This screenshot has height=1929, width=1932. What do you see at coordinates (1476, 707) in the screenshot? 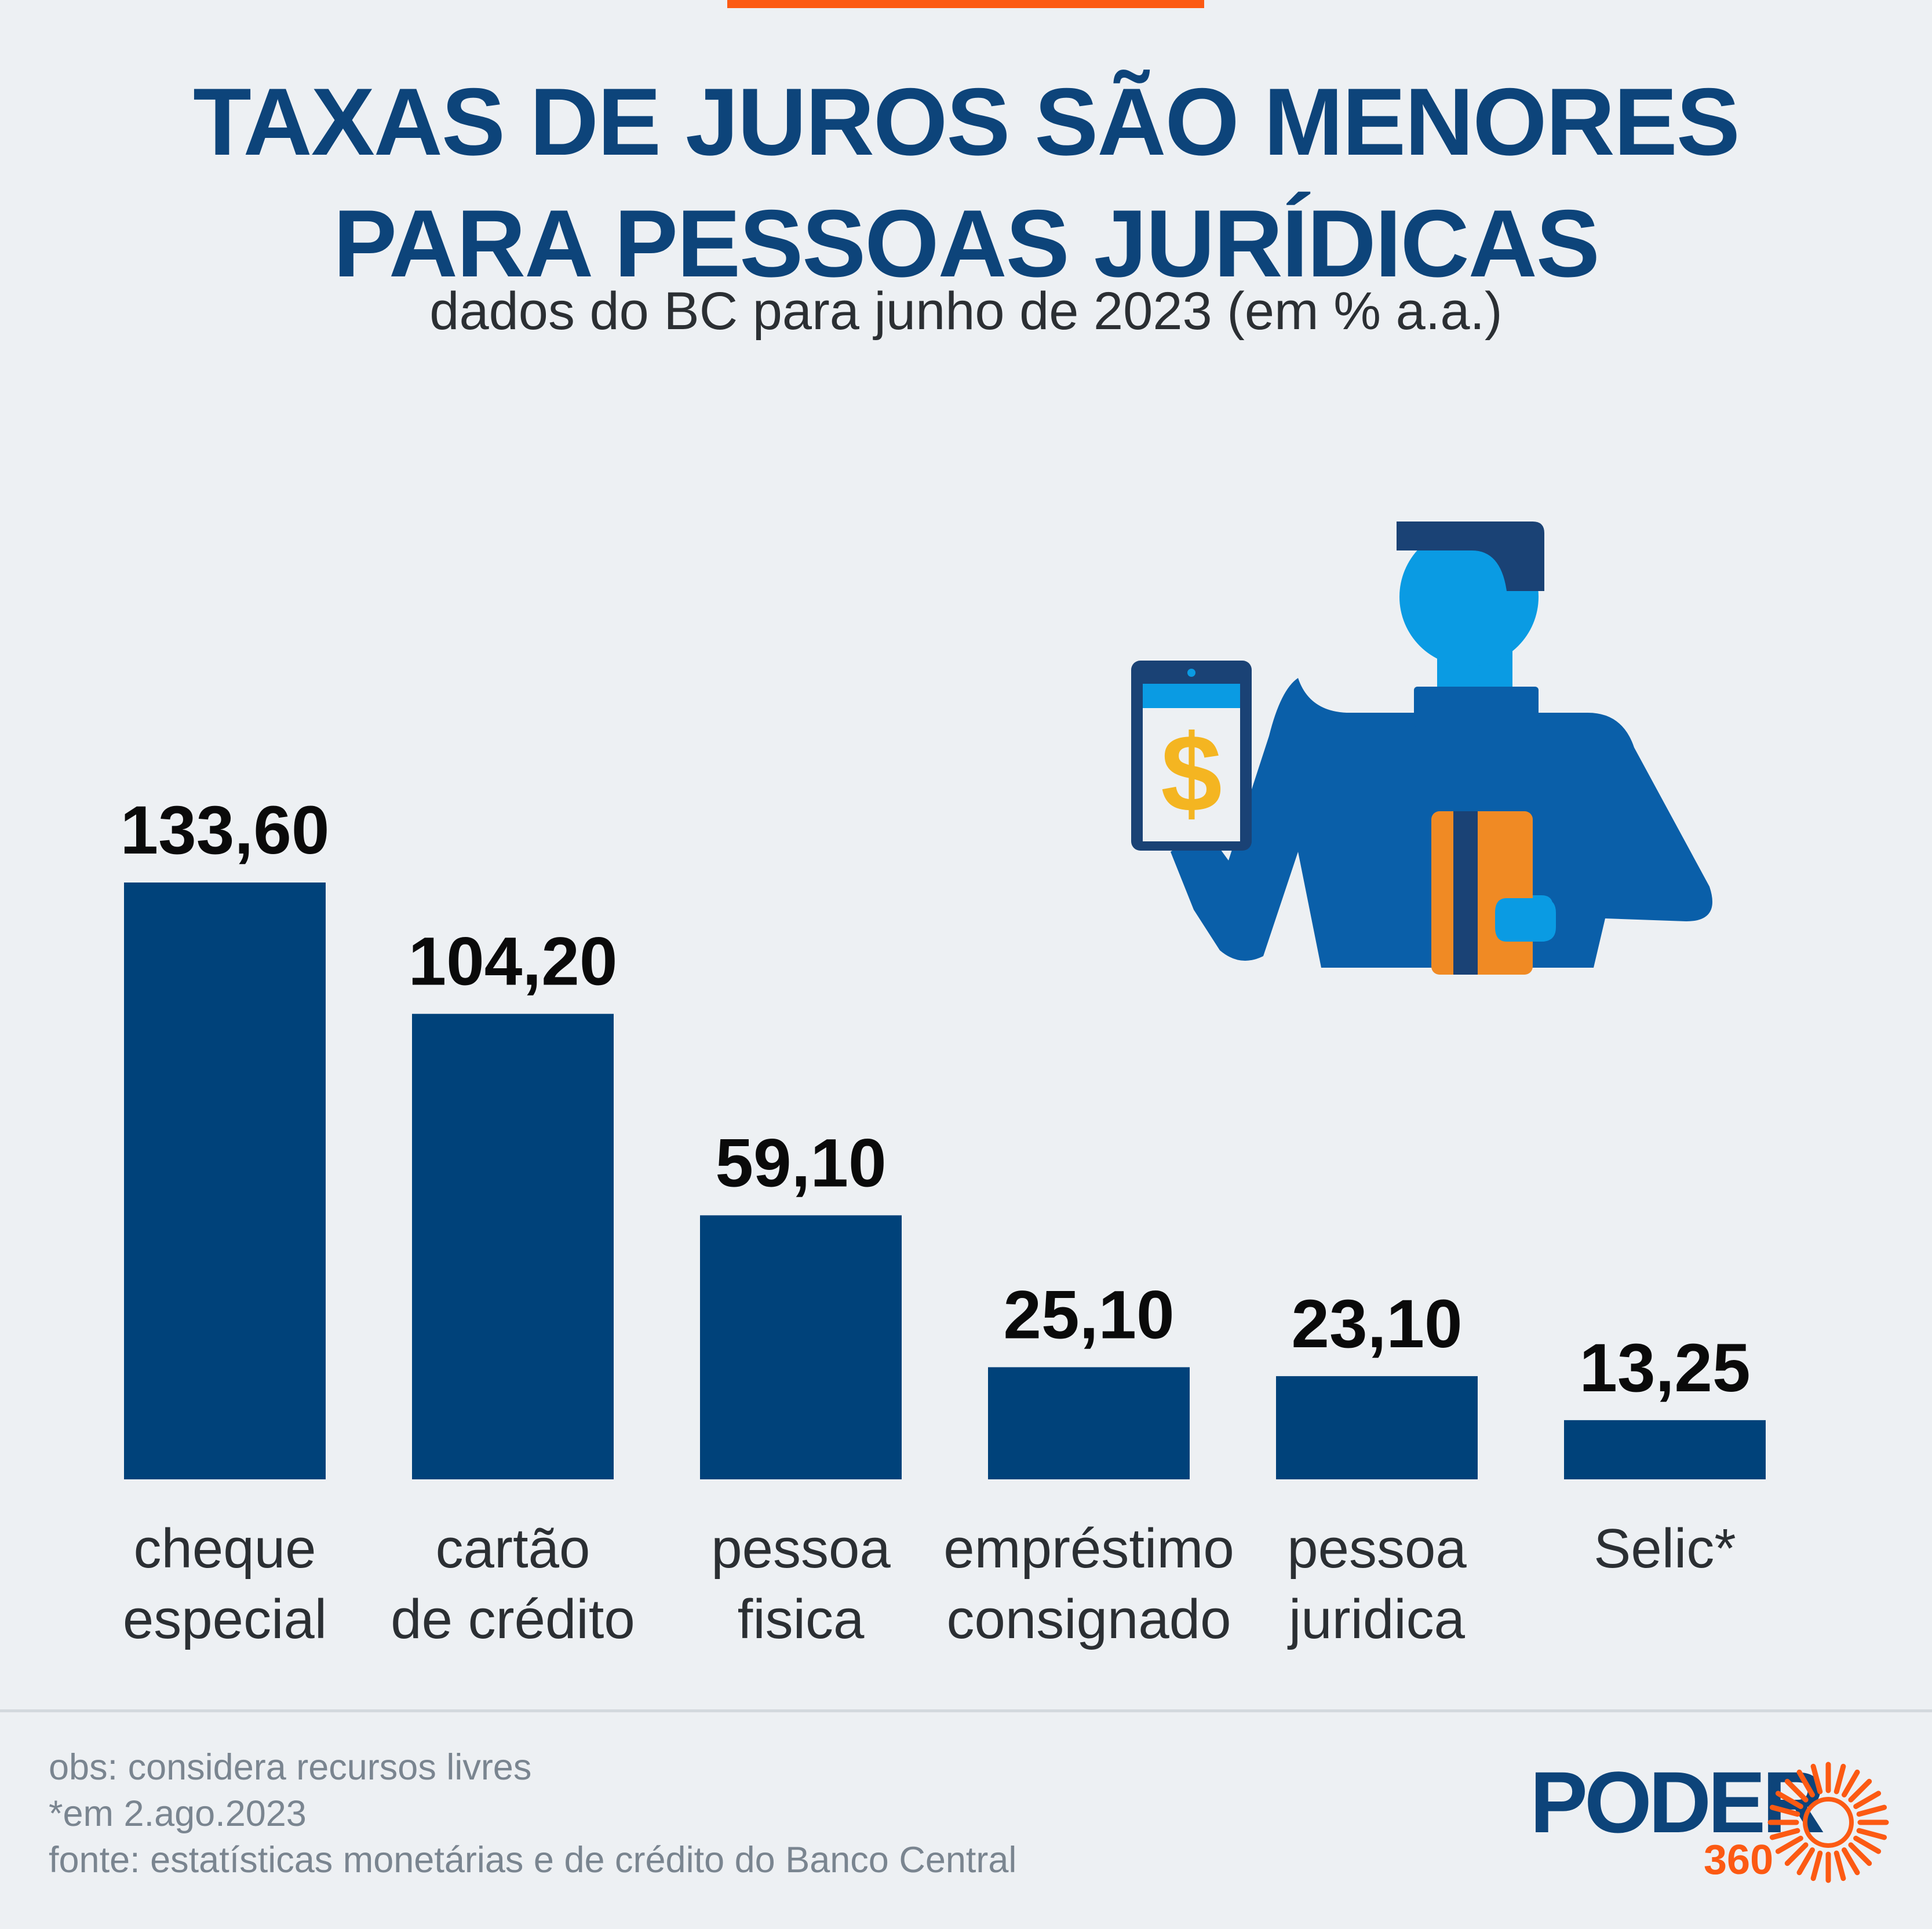
I see `person-collar` at bounding box center [1476, 707].